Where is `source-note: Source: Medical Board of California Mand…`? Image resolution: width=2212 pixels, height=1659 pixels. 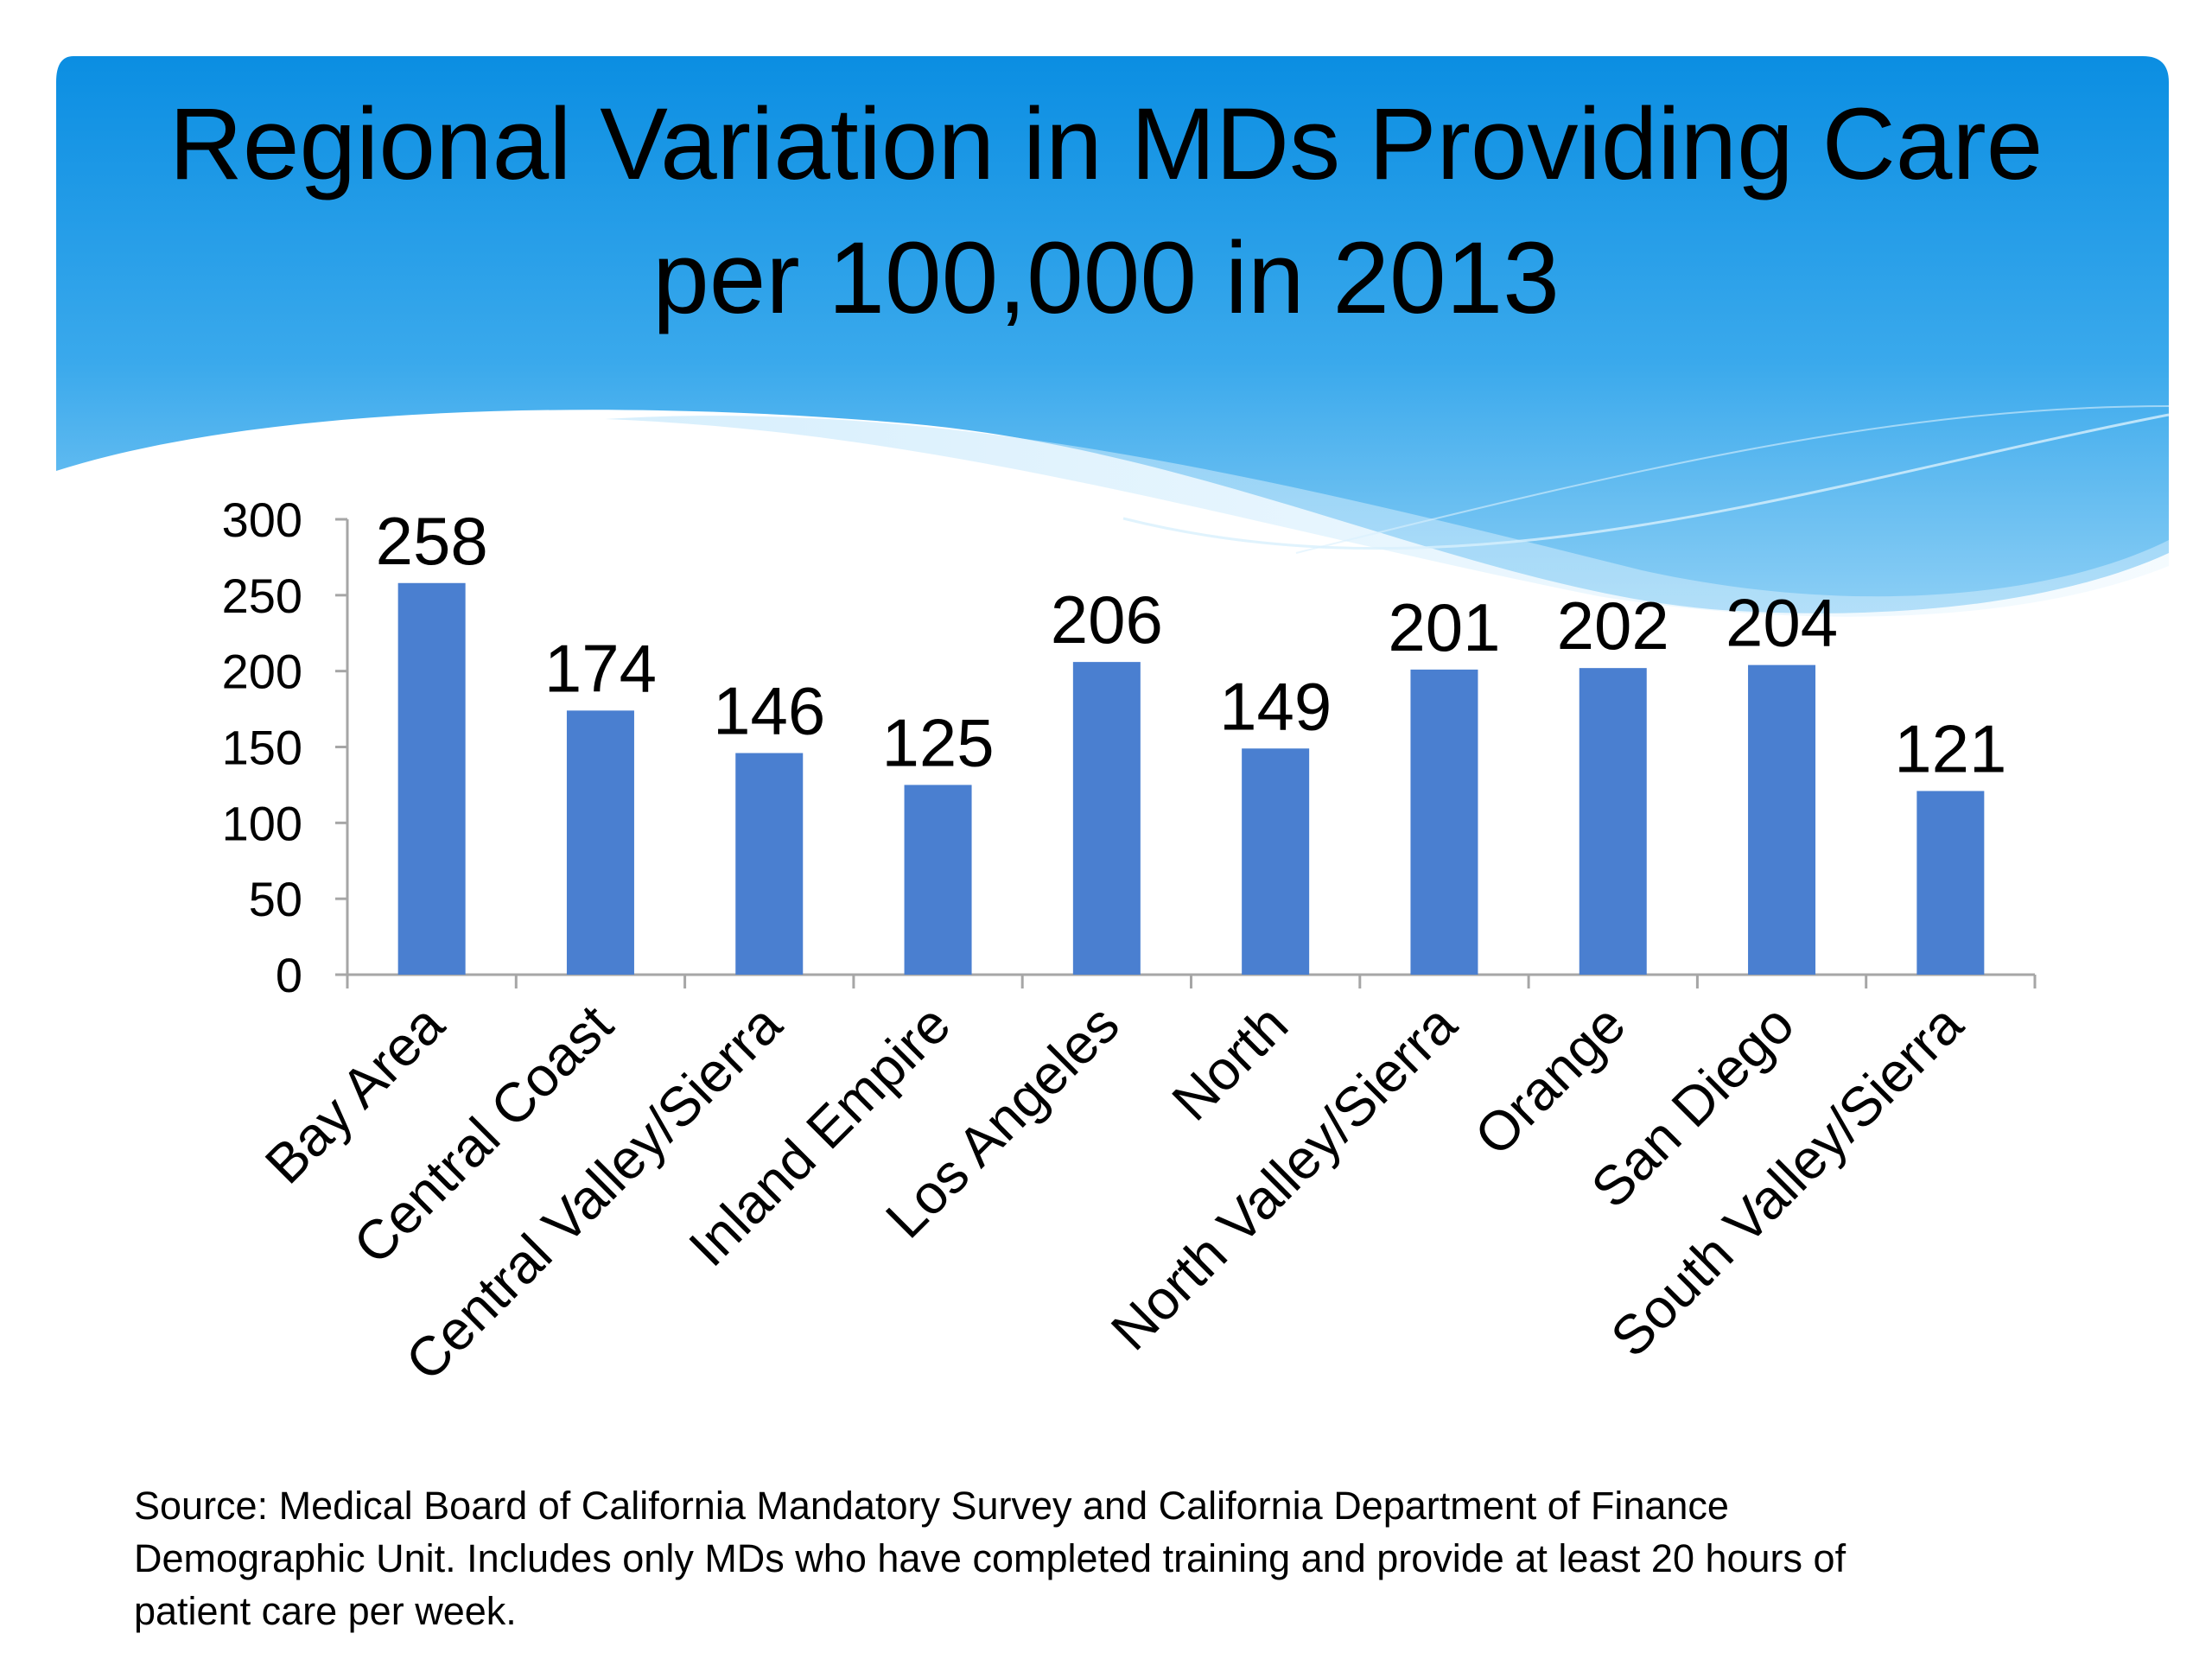
source-note: Source: Medical Board of California Mand… is located at coordinates (1127, 1558).